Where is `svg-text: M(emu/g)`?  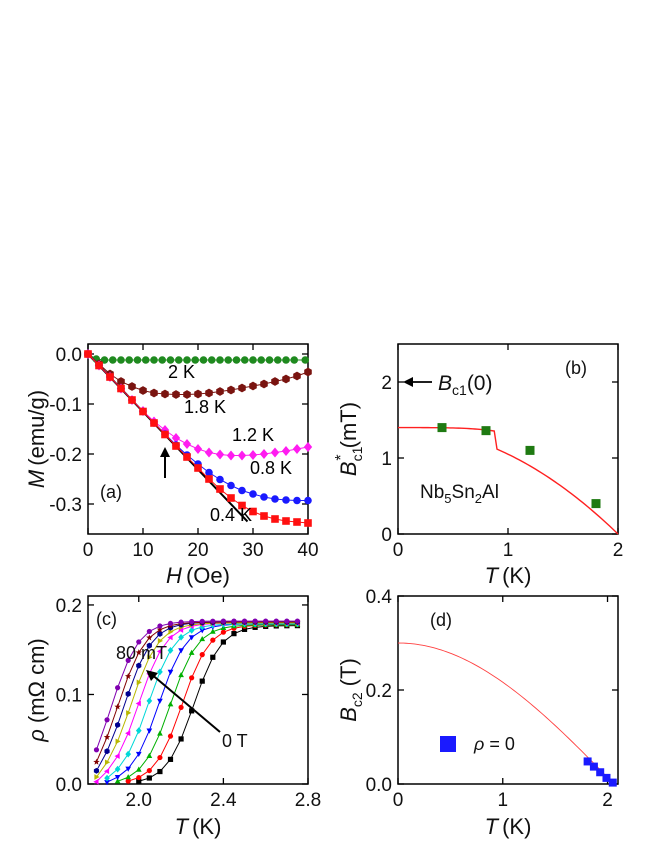 svg-text: M(emu/g) is located at coordinates (36, 439).